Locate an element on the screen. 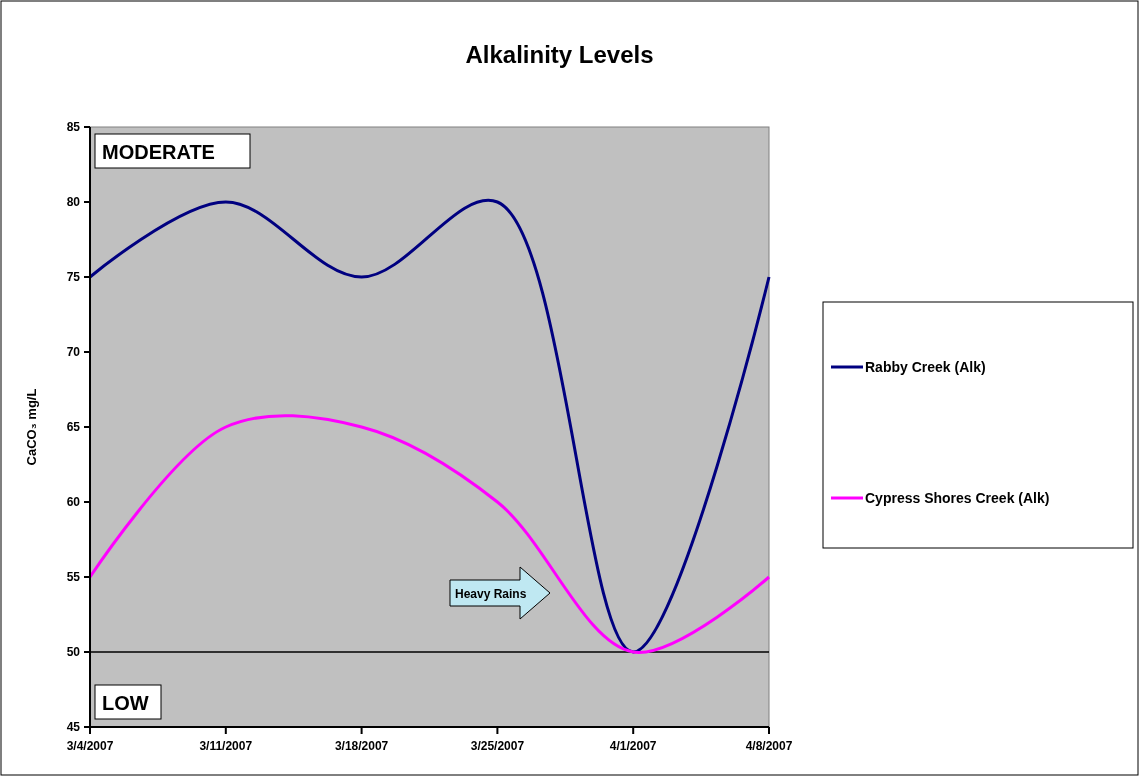 This screenshot has width=1139, height=776. y-axis-title: CaCO₃ mg/L is located at coordinates (31, 427).